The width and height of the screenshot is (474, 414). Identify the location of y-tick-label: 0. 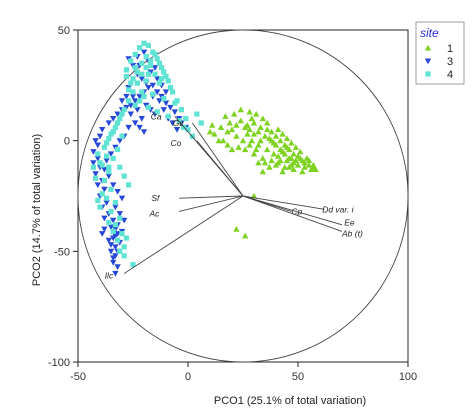
(67, 142).